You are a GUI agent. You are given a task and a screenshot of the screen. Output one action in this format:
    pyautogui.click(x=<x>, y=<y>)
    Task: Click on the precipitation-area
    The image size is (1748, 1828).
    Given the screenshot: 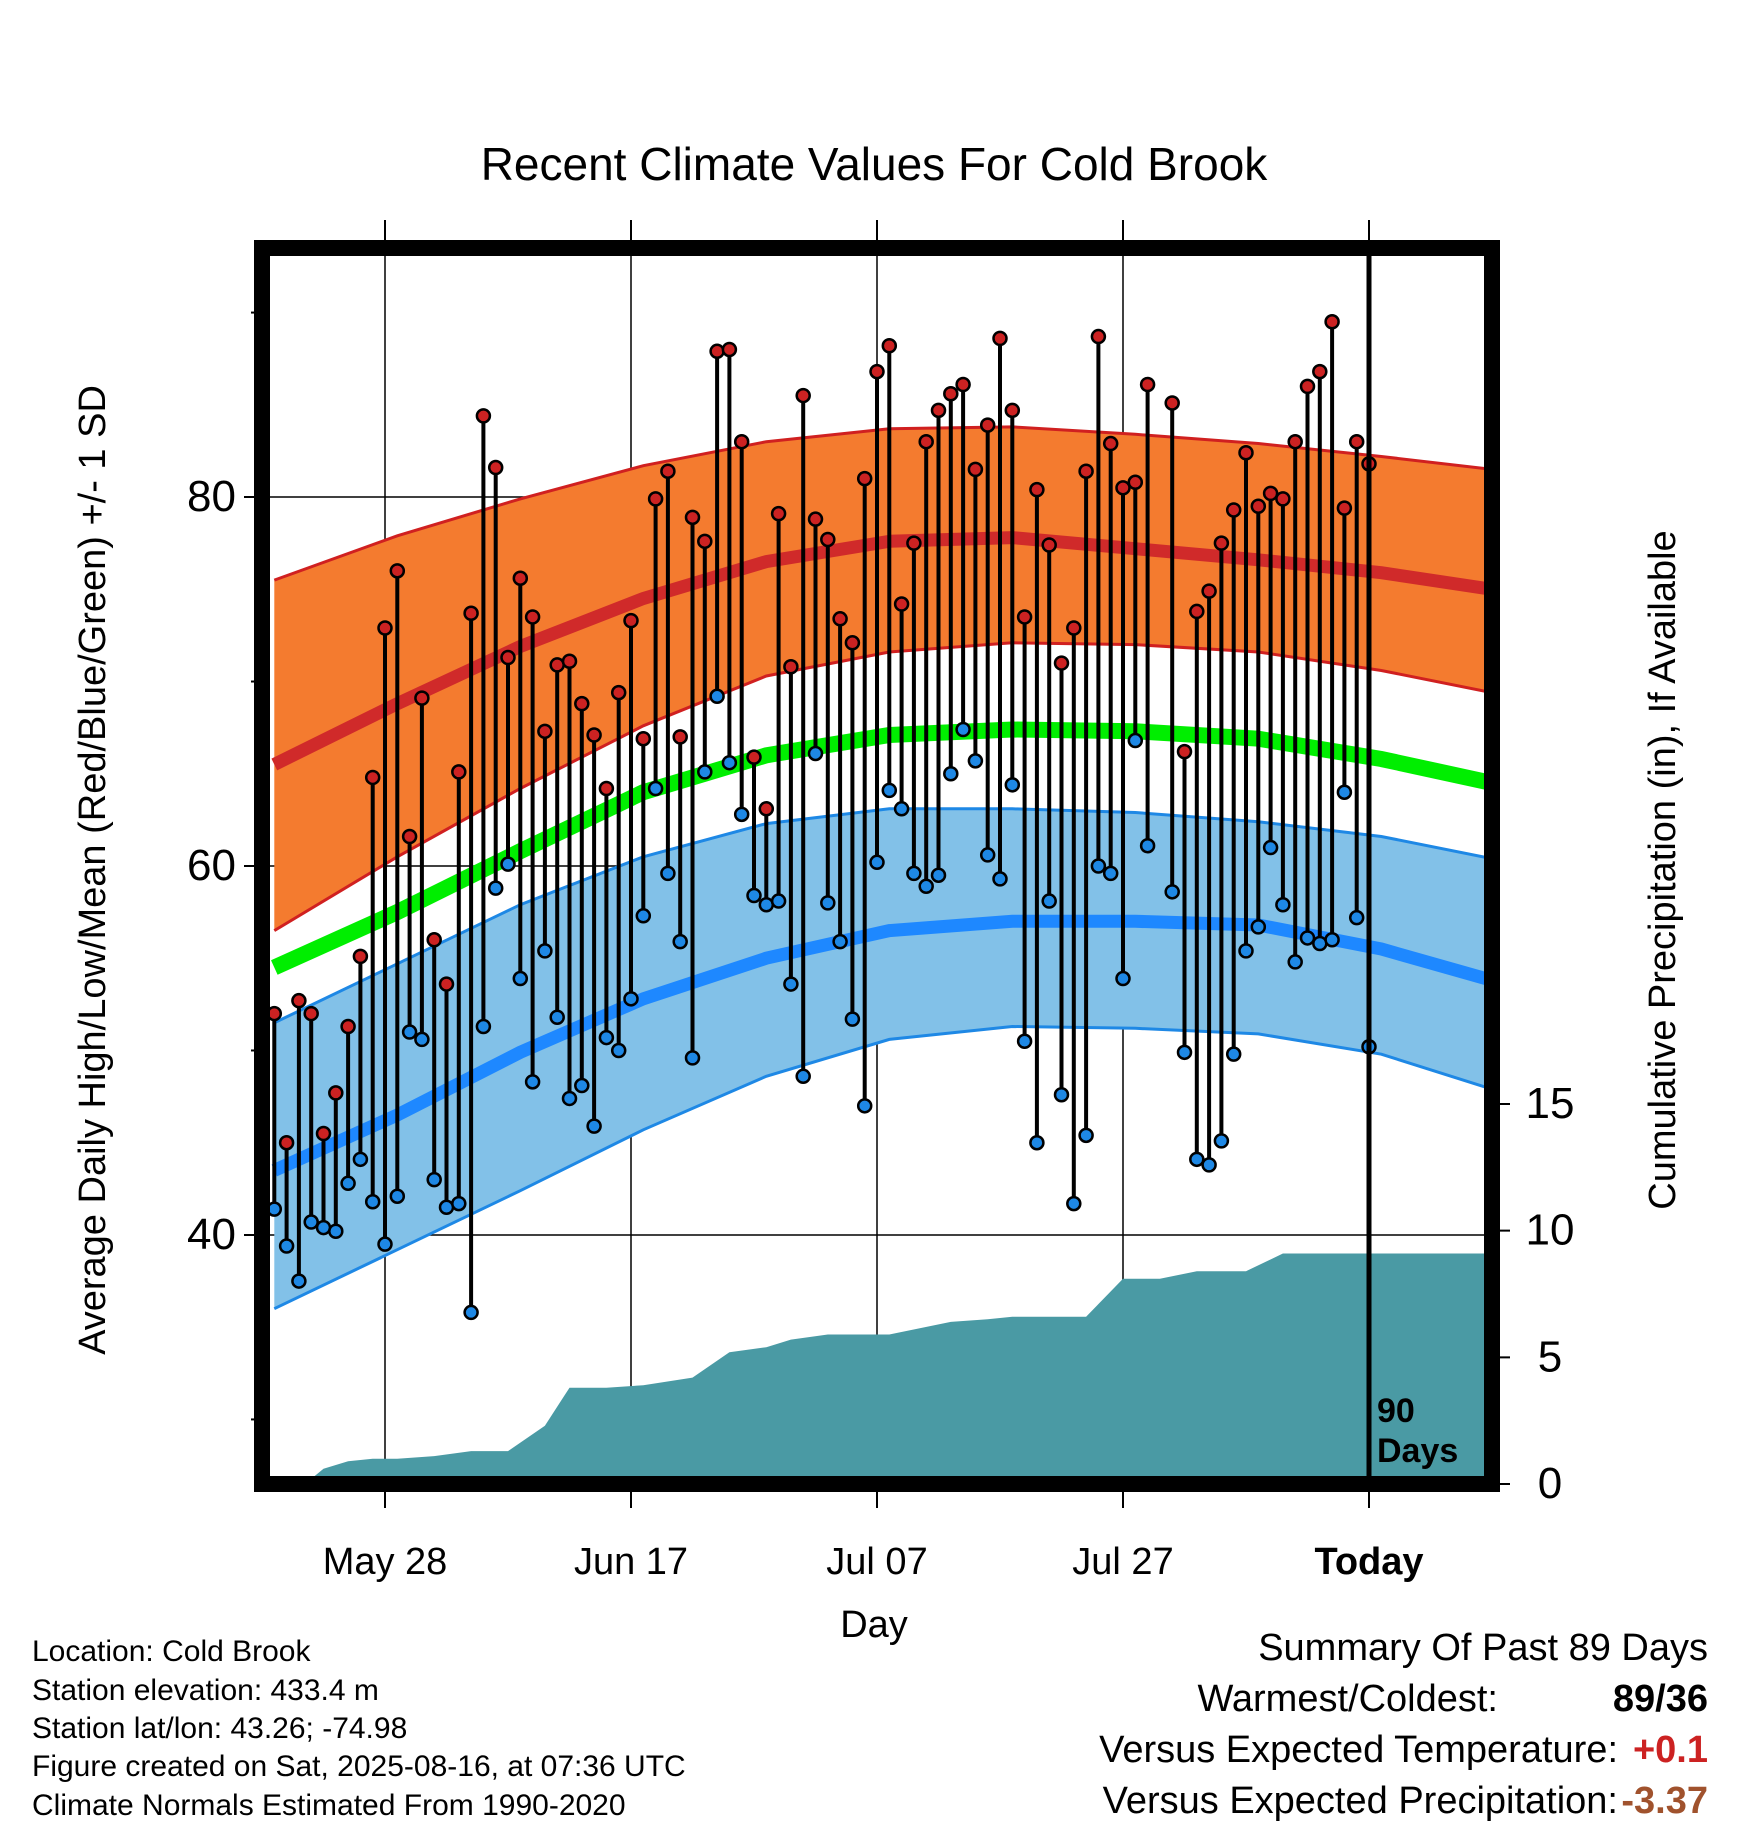 What is the action you would take?
    pyautogui.click(x=883, y=1368)
    